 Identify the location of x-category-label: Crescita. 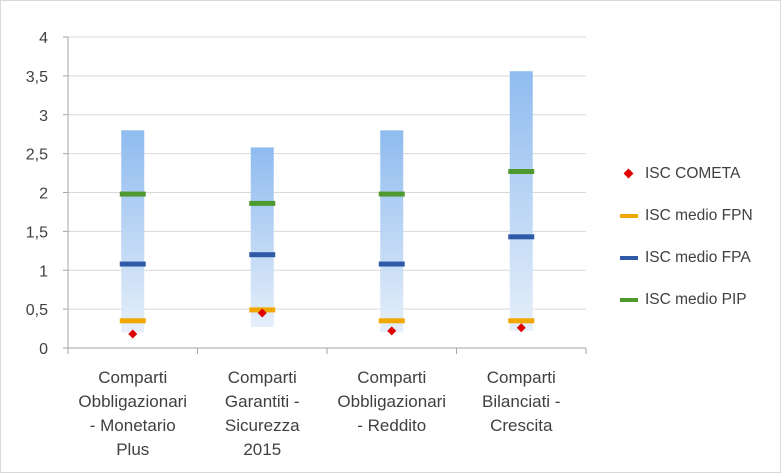
(521, 425).